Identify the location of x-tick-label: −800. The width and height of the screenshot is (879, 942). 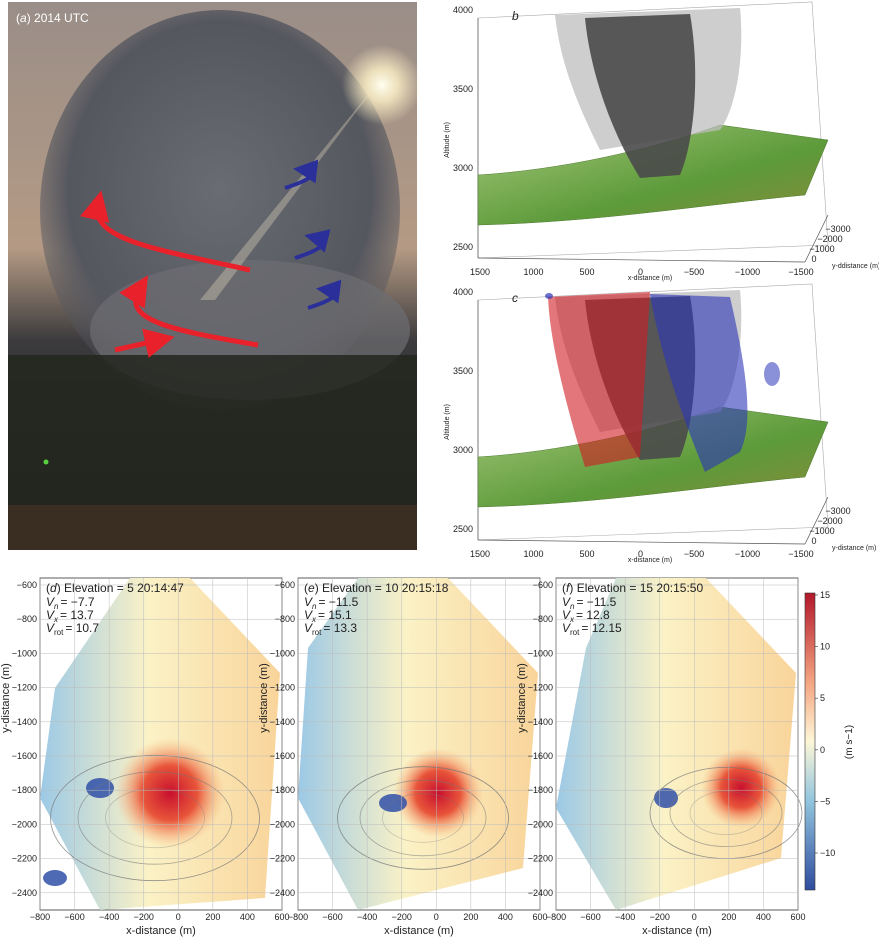
(556, 917).